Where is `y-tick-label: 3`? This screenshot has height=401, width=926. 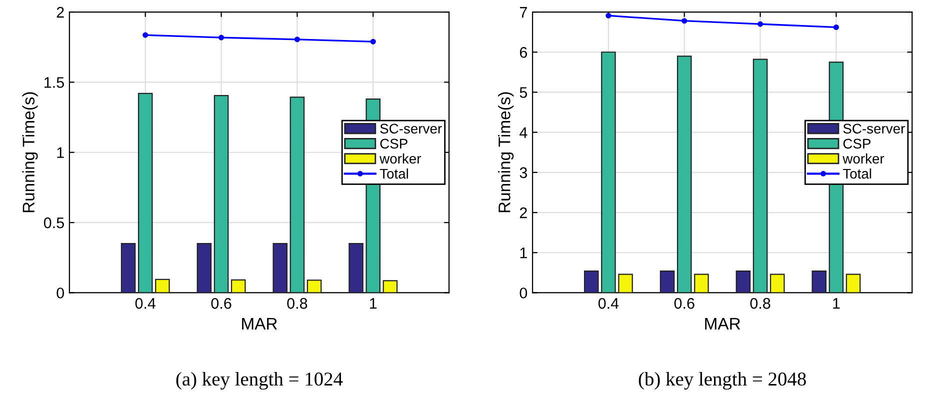 y-tick-label: 3 is located at coordinates (523, 172).